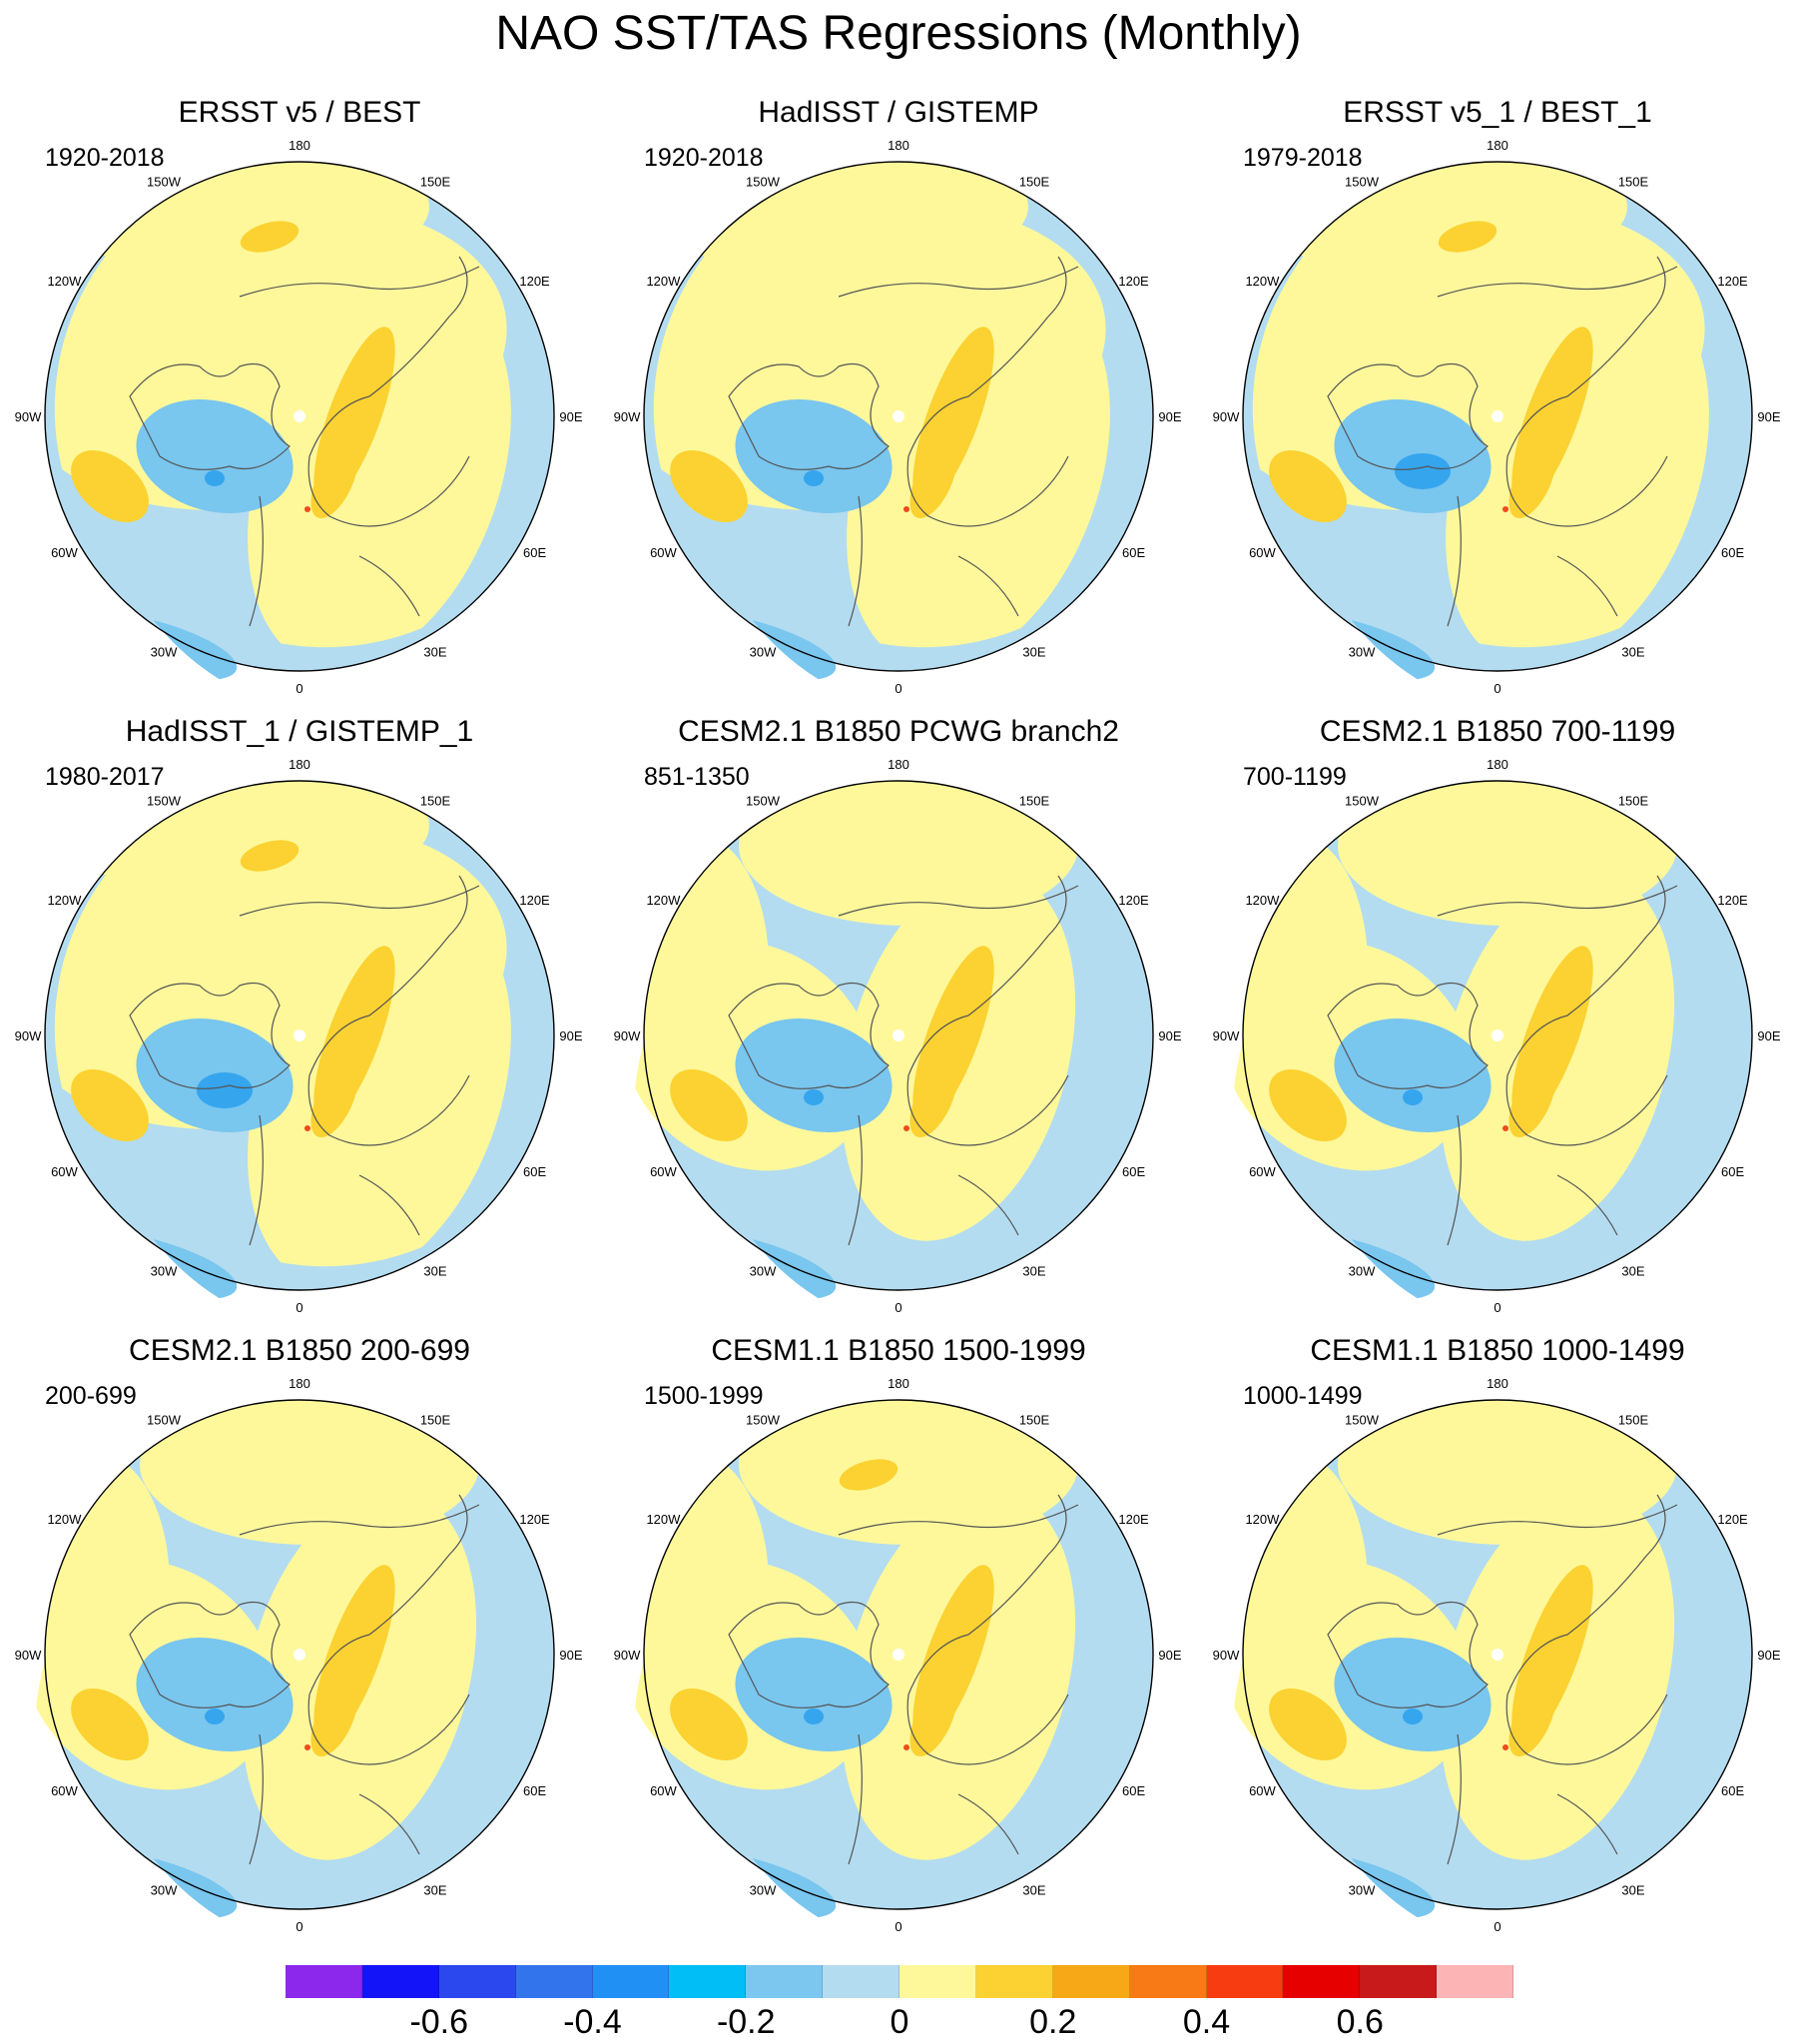 The height and width of the screenshot is (2044, 1797). Describe the element at coordinates (1303, 1396) in the screenshot. I see `panel-year-range: 1000-1499` at that location.